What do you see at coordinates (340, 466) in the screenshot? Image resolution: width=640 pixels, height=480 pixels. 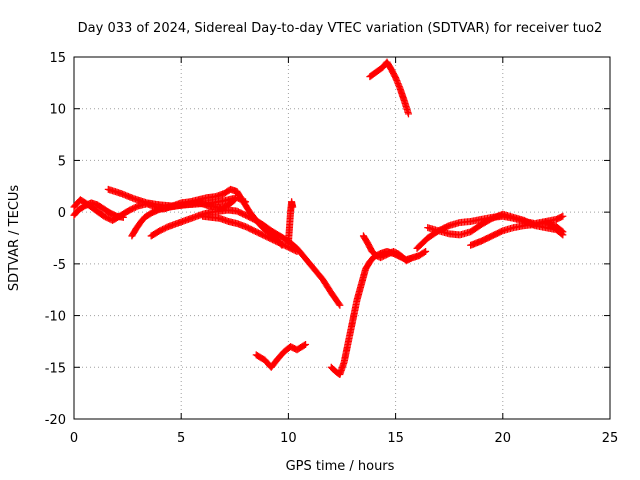 I see `x-axis-label: GPS time / hours` at bounding box center [340, 466].